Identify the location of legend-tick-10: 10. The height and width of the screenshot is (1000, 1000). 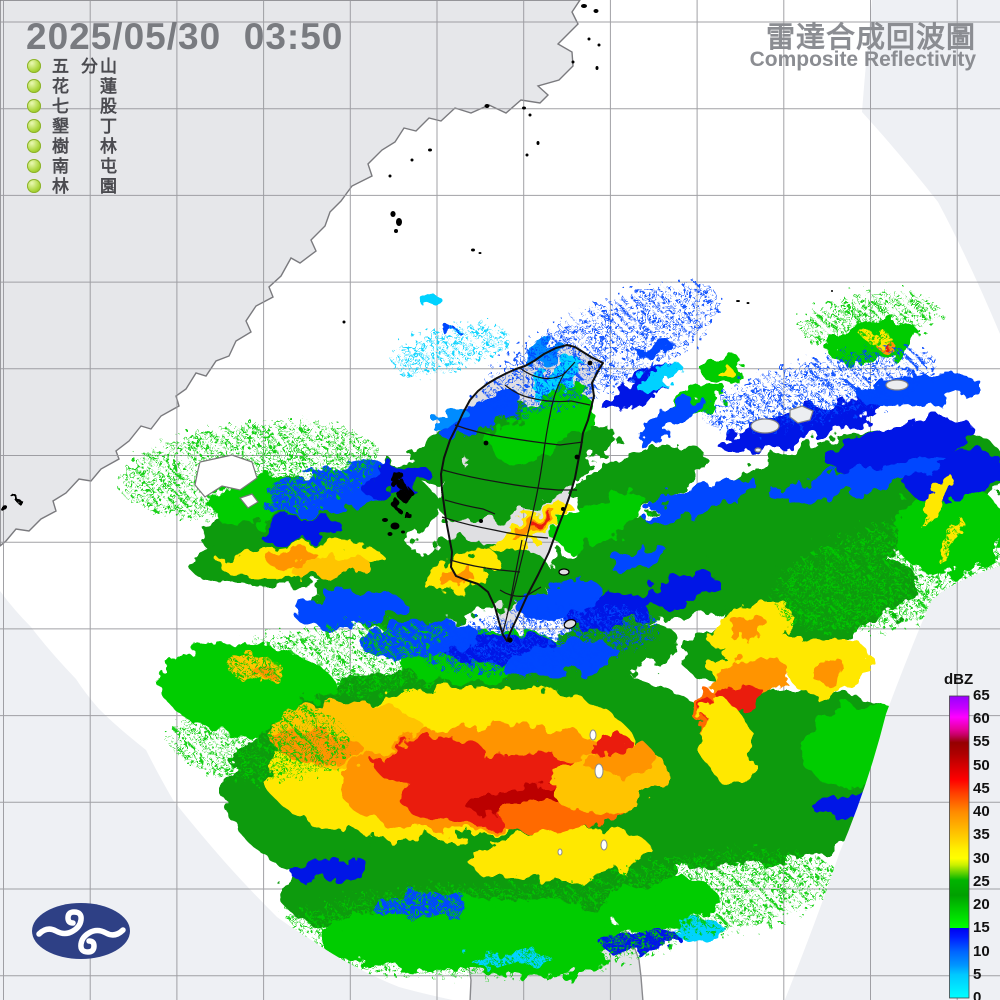
(981, 951).